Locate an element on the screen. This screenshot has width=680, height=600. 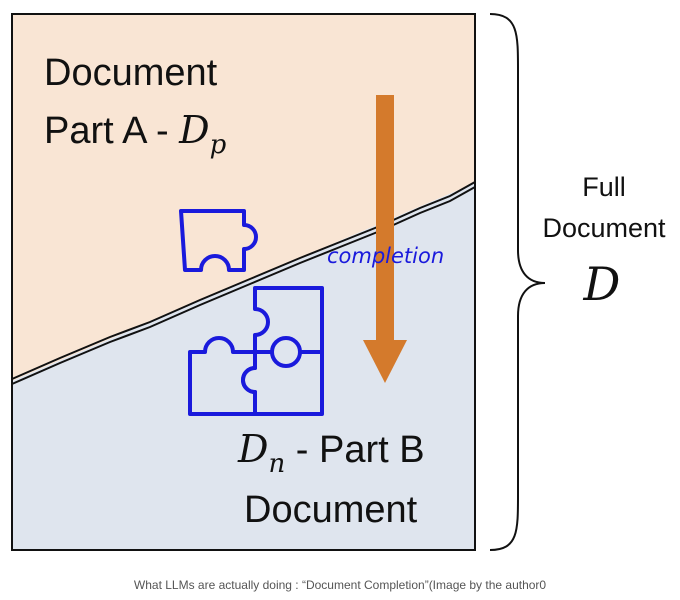
part-a-label: Part A - Dp is located at coordinates (135, 134).